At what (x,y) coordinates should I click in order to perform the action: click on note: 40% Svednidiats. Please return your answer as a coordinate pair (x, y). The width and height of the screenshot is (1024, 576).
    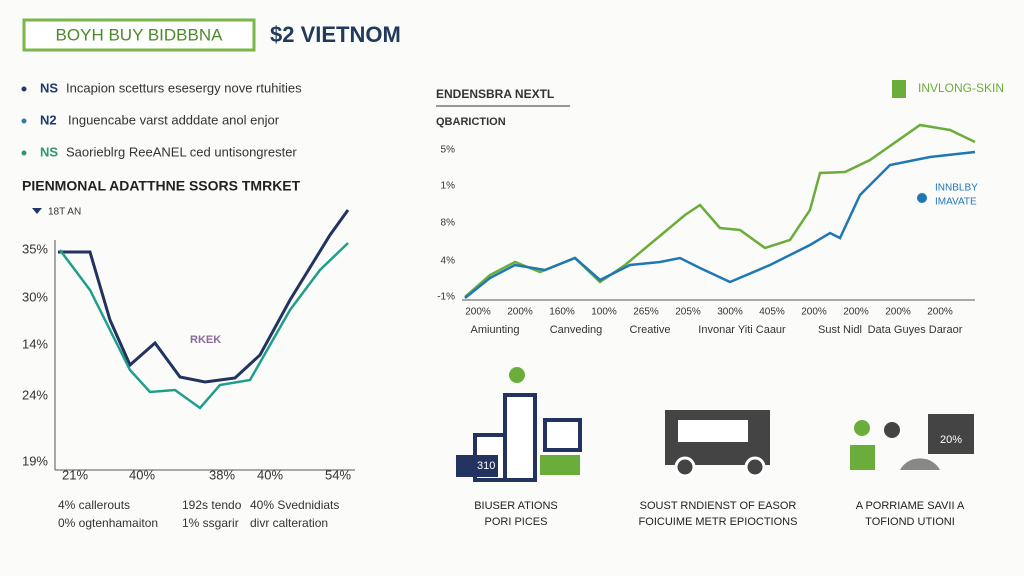
    Looking at the image, I should click on (294, 505).